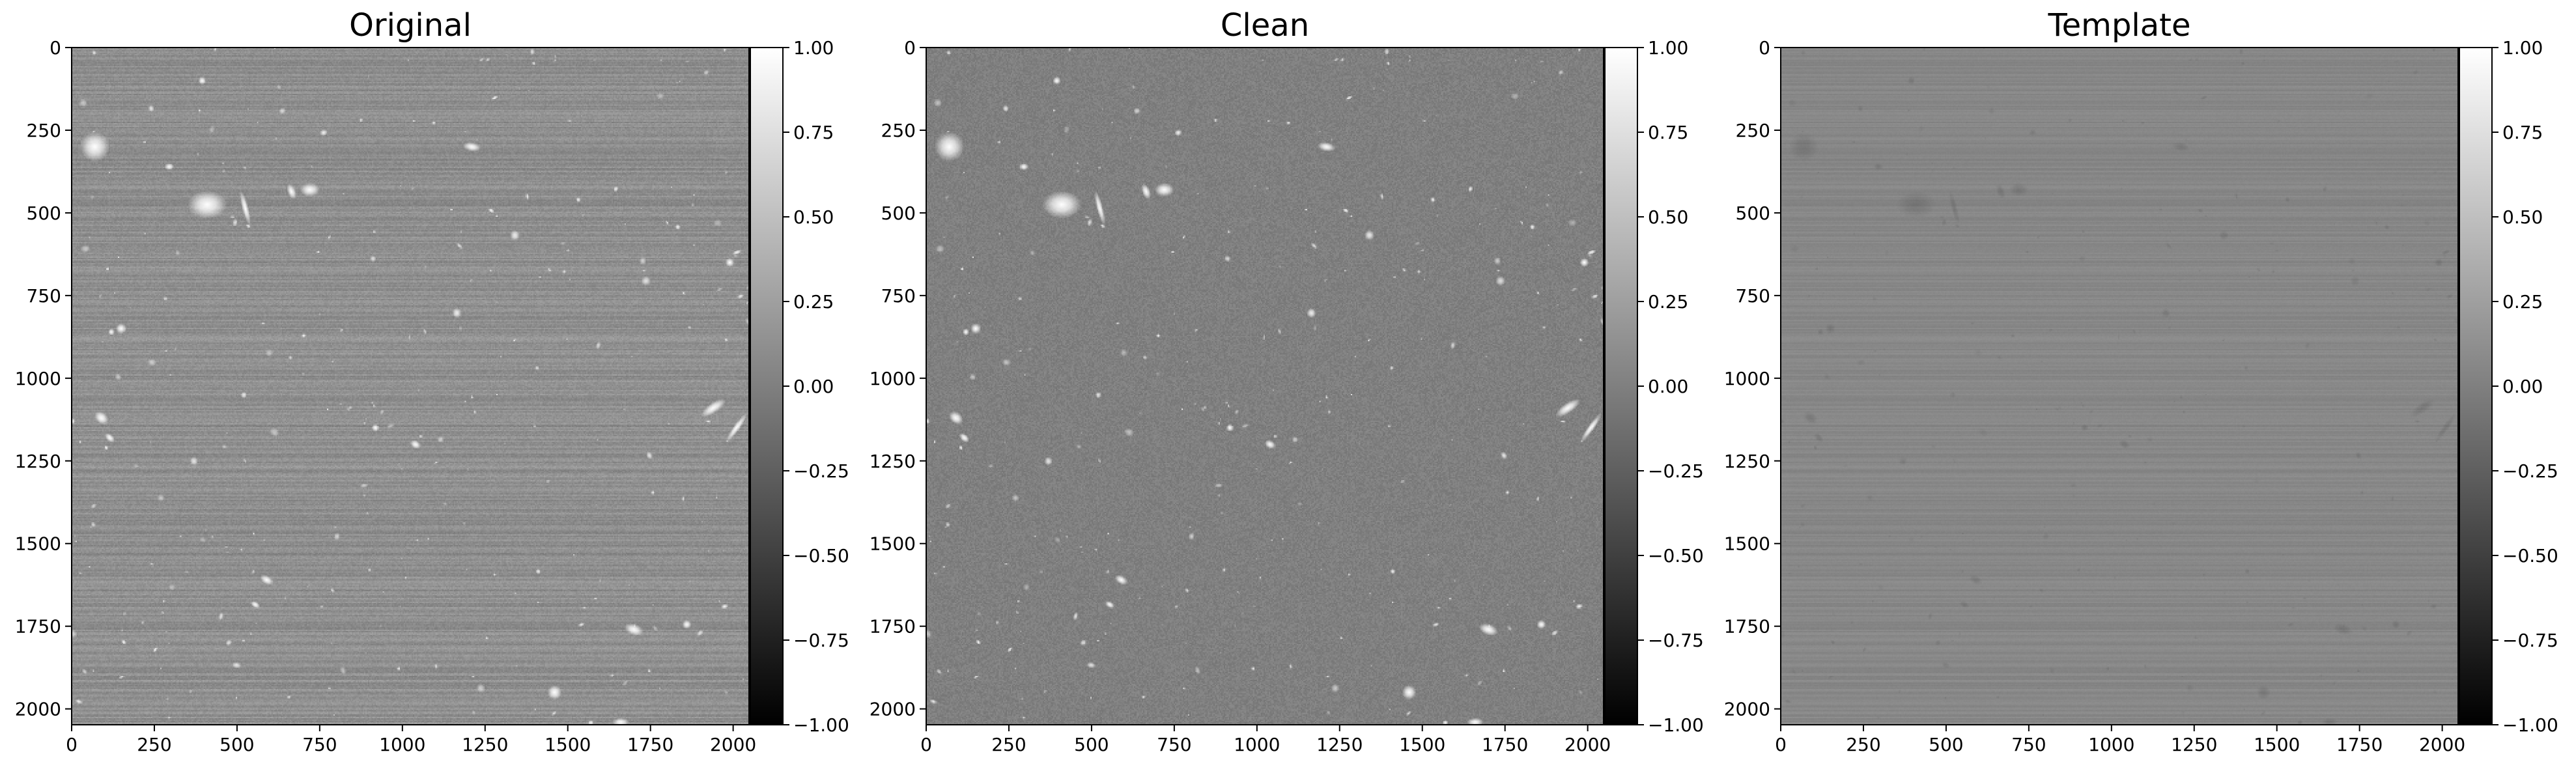 Image resolution: width=2576 pixels, height=771 pixels. Describe the element at coordinates (1265, 26) in the screenshot. I see `panel-title: Clean` at that location.